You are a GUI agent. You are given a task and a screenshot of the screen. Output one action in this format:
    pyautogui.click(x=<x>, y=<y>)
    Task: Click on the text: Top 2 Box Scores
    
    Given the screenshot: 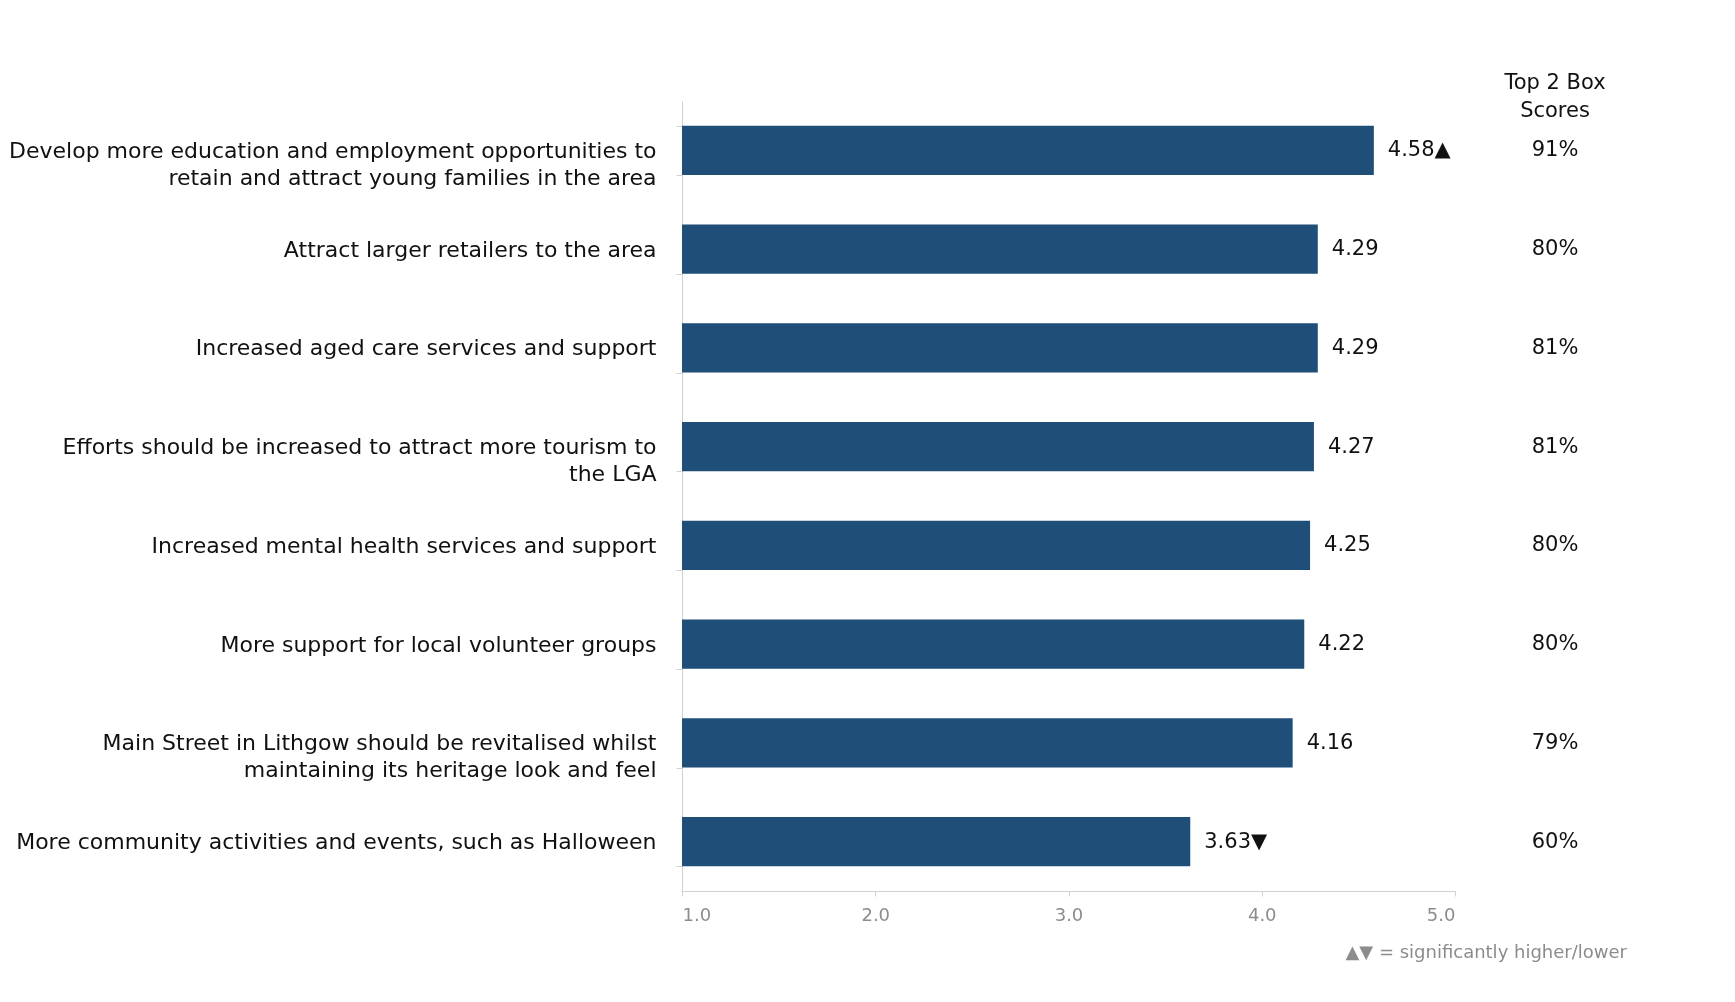 What is the action you would take?
    pyautogui.click(x=1554, y=96)
    